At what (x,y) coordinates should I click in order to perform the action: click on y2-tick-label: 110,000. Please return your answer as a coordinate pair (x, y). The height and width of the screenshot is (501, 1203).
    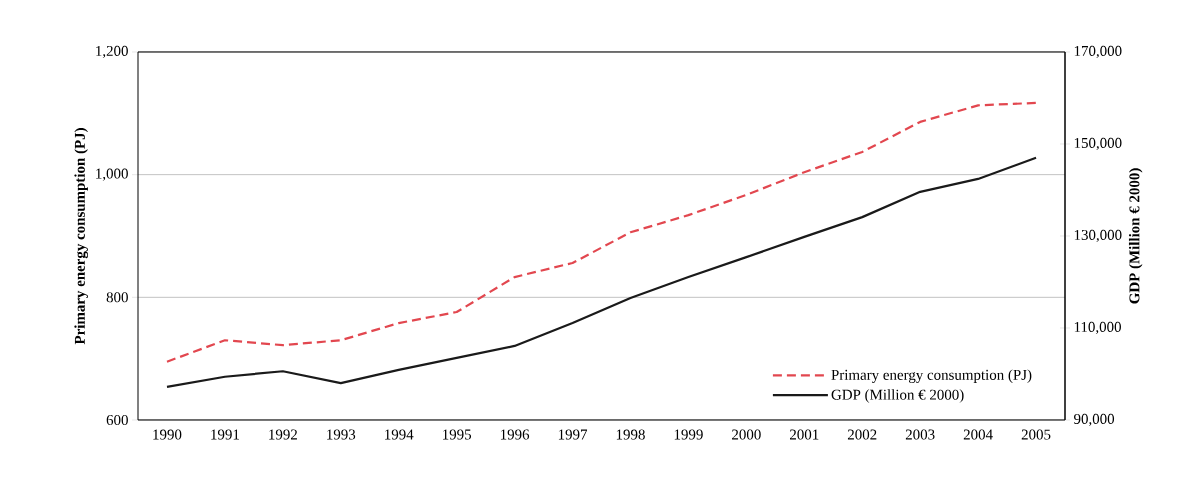
    Looking at the image, I should click on (1097, 328).